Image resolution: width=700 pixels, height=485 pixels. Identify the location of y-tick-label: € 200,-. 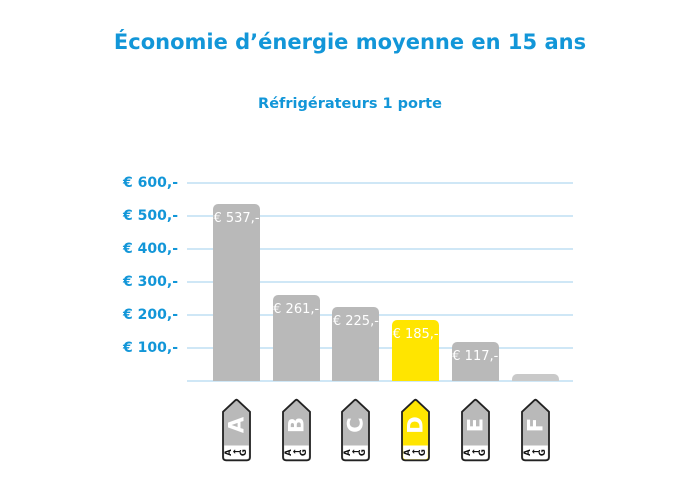
(150, 315).